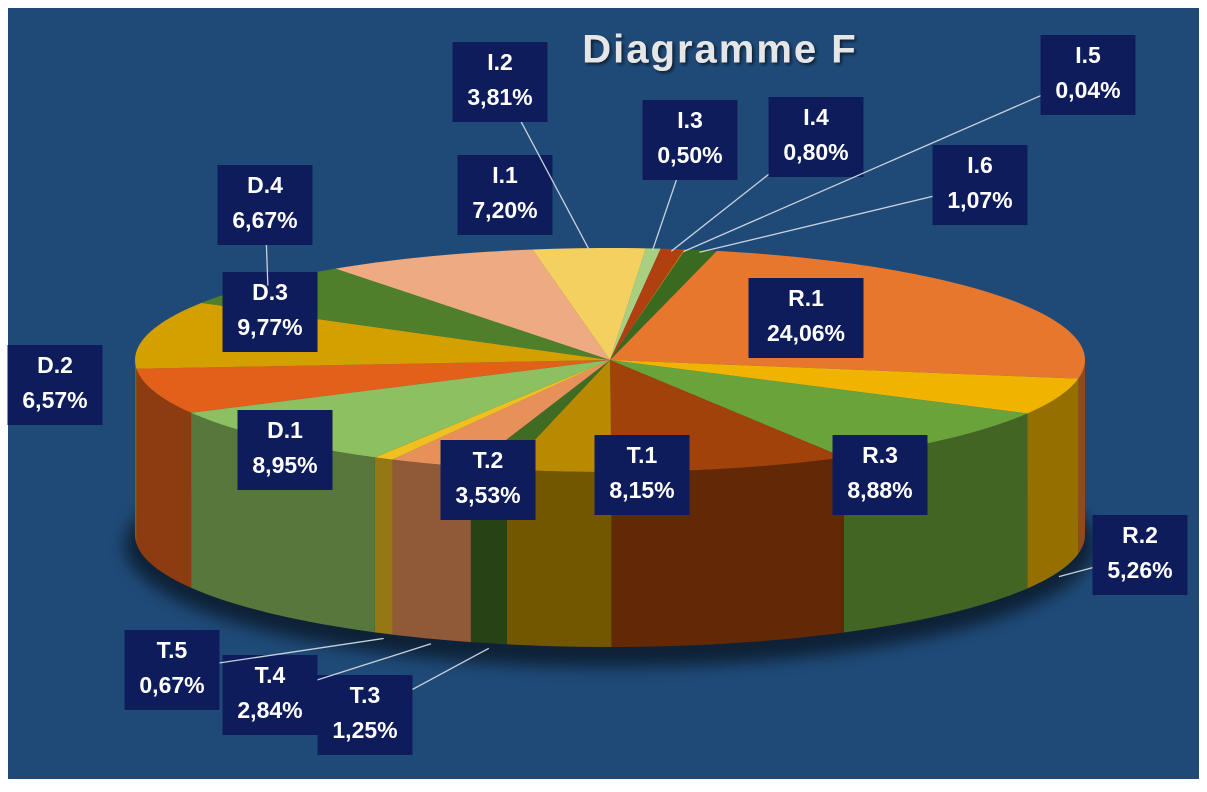 Image resolution: width=1207 pixels, height=792 pixels. Describe the element at coordinates (504, 210) in the screenshot. I see `value-label: 7,20%` at that location.